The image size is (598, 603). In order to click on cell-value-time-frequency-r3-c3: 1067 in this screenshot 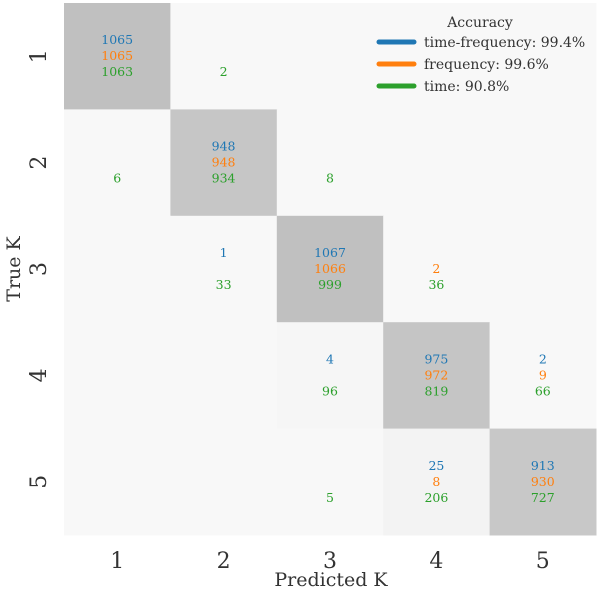, I will do `click(330, 252)`.